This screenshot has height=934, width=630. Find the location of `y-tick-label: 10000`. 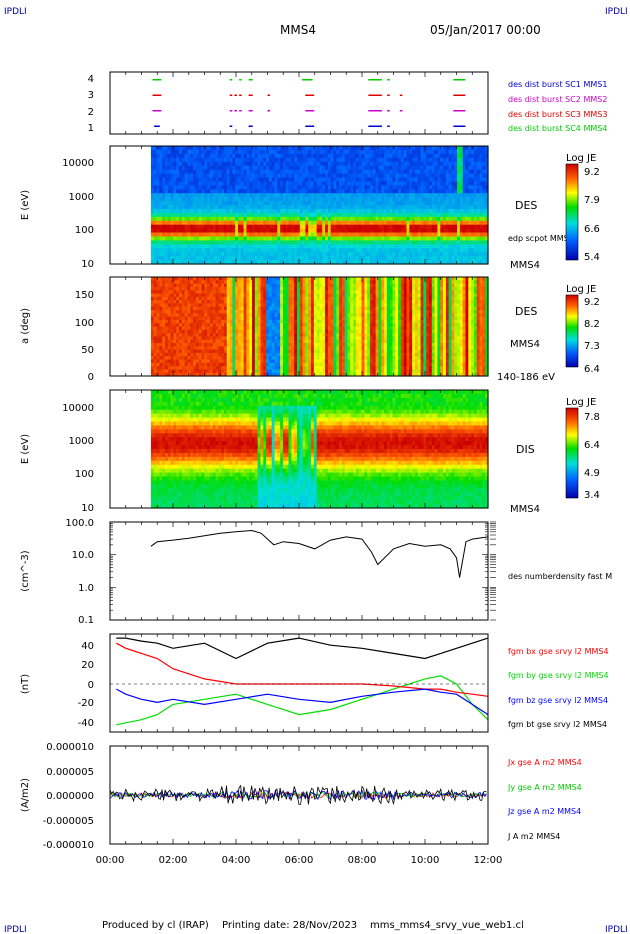

y-tick-label: 10000 is located at coordinates (78, 163).